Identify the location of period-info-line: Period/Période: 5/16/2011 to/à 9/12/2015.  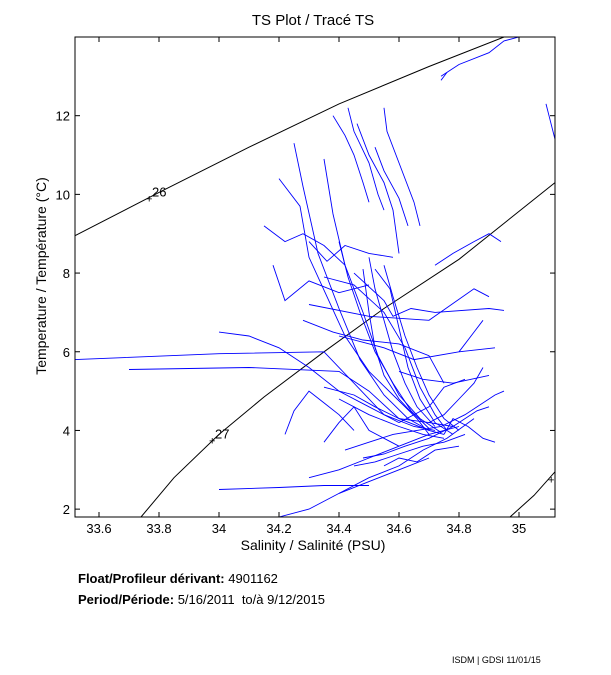
(201, 599).